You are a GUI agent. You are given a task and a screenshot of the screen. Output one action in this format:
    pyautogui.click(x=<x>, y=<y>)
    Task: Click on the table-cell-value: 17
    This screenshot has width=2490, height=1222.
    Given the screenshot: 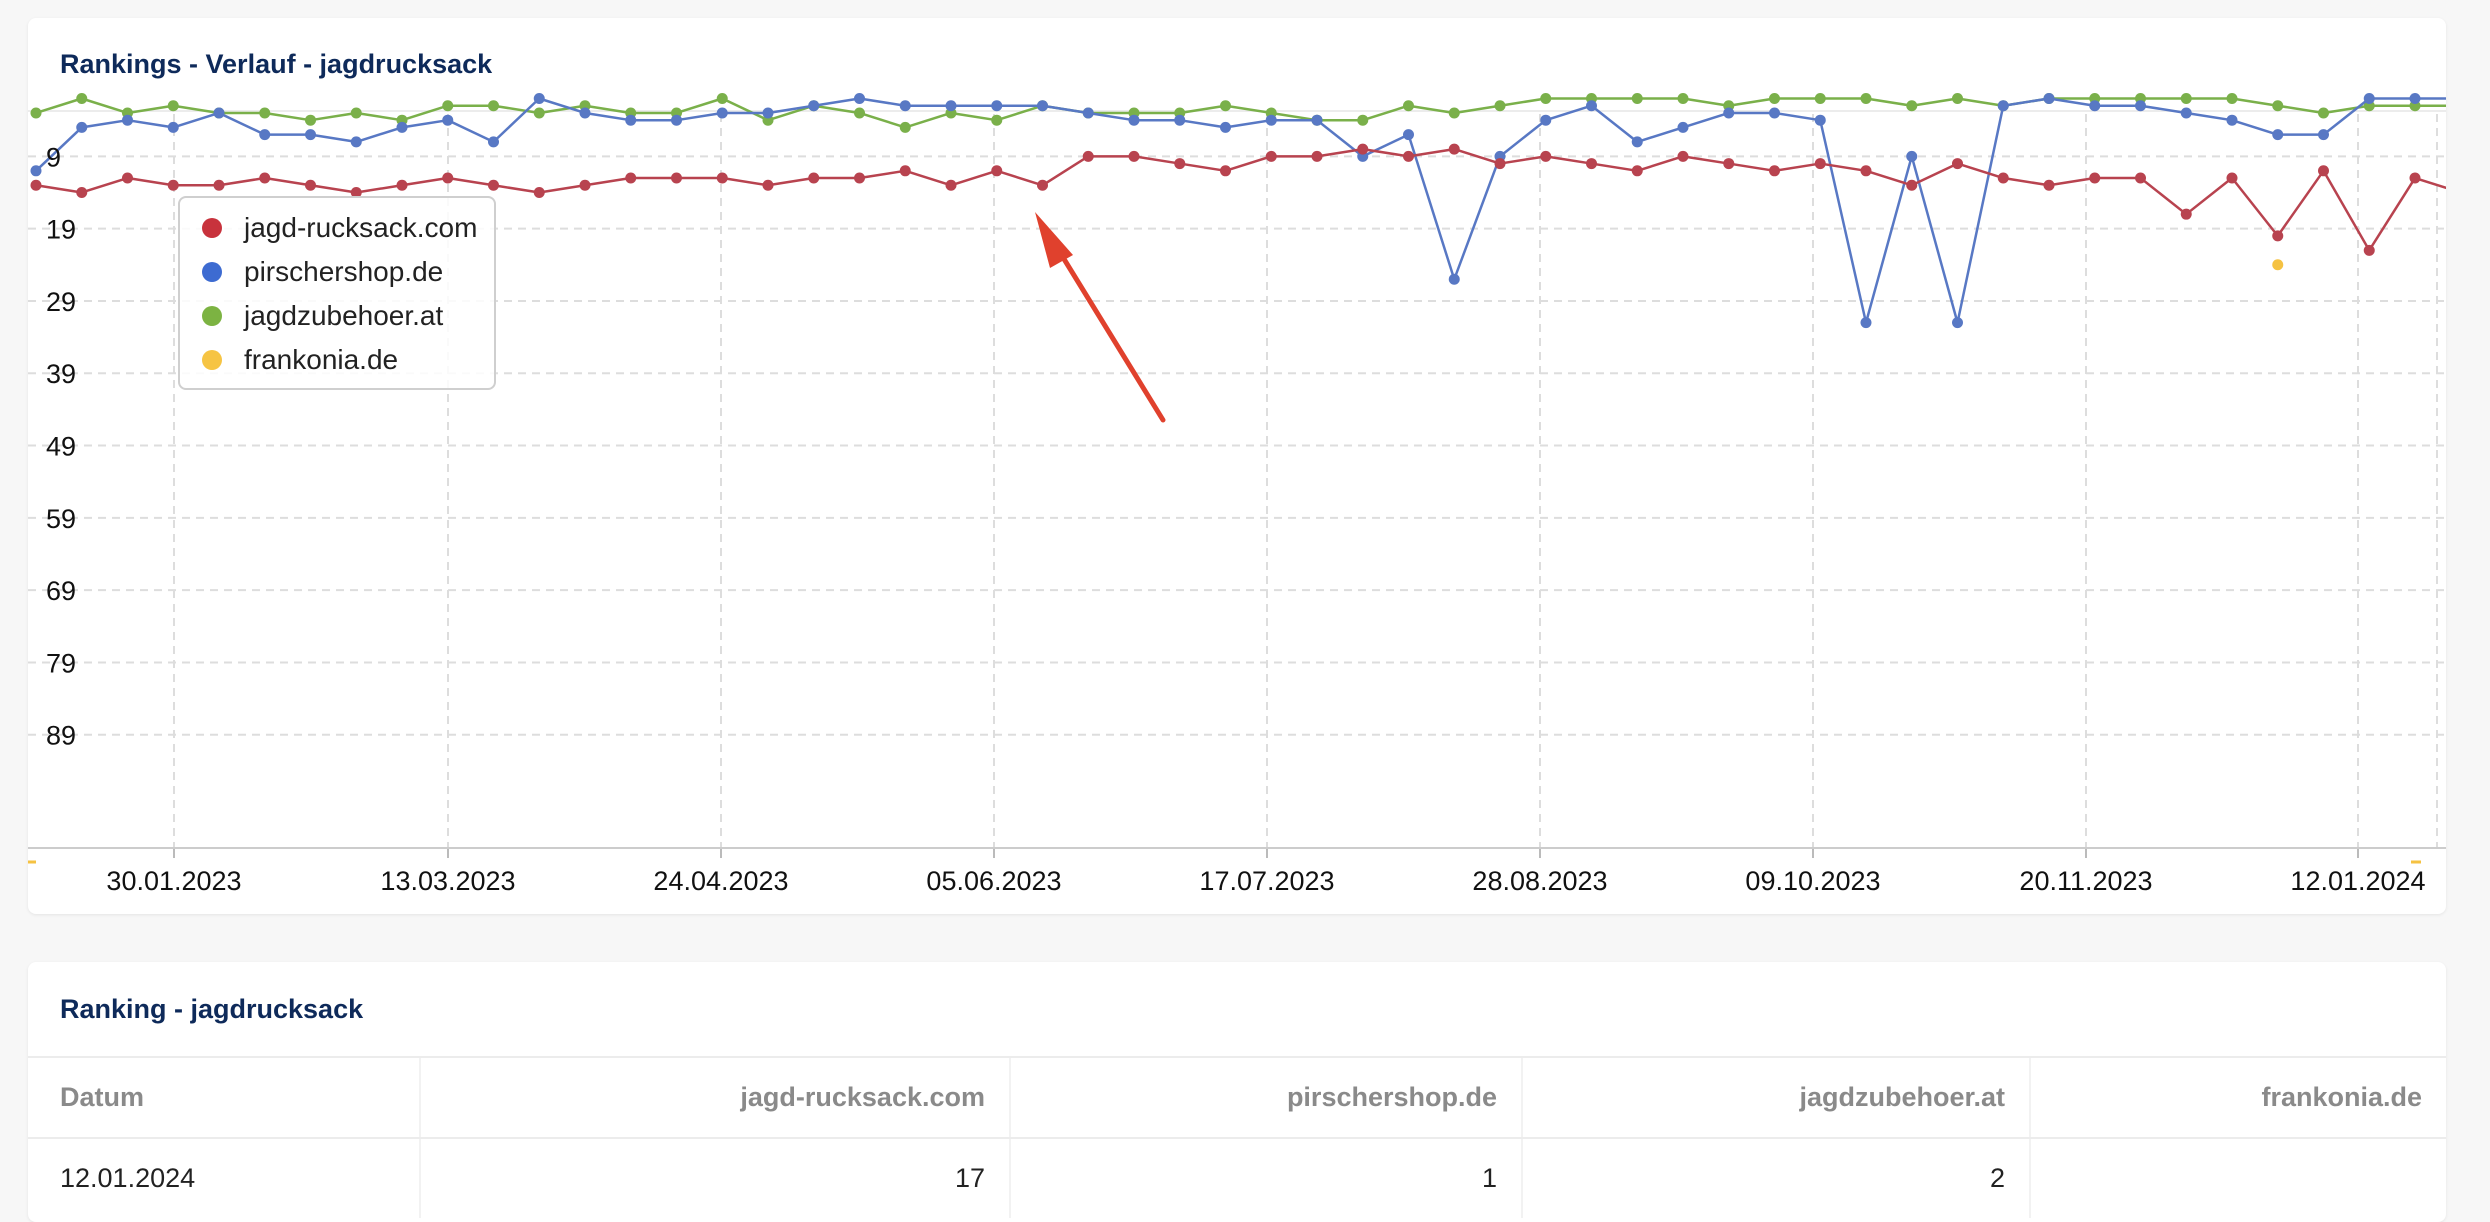 What is the action you would take?
    pyautogui.click(x=714, y=1178)
    